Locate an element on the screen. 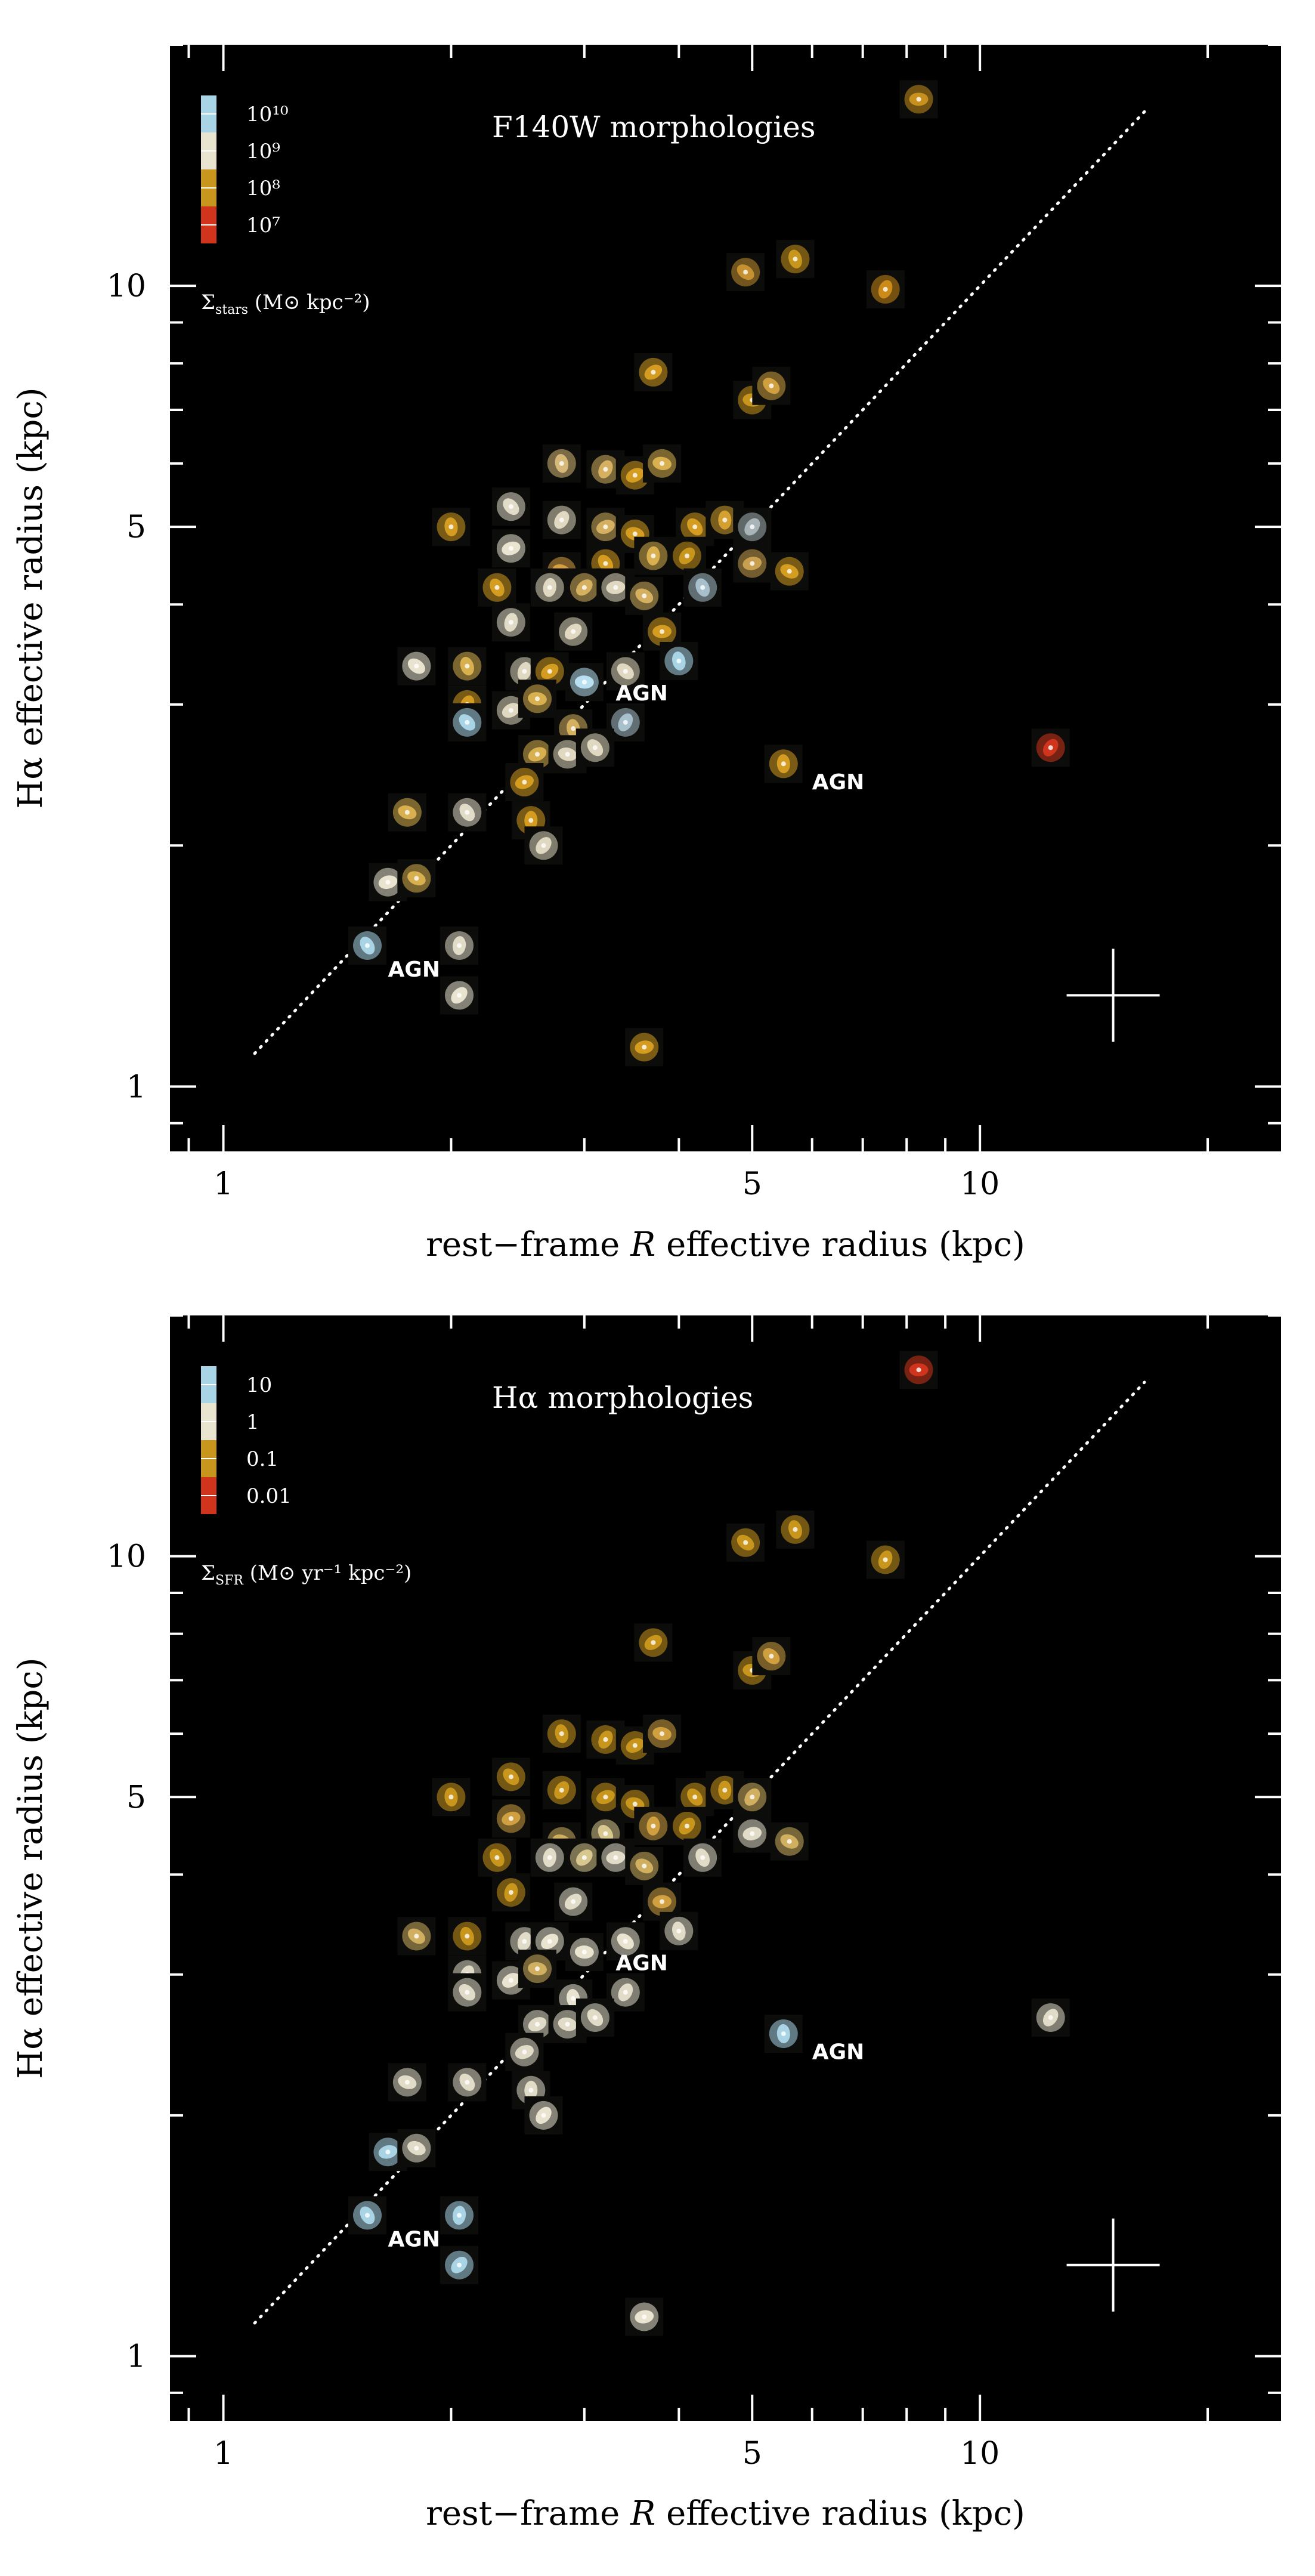  colorbar-label: 10 is located at coordinates (259, 1385).